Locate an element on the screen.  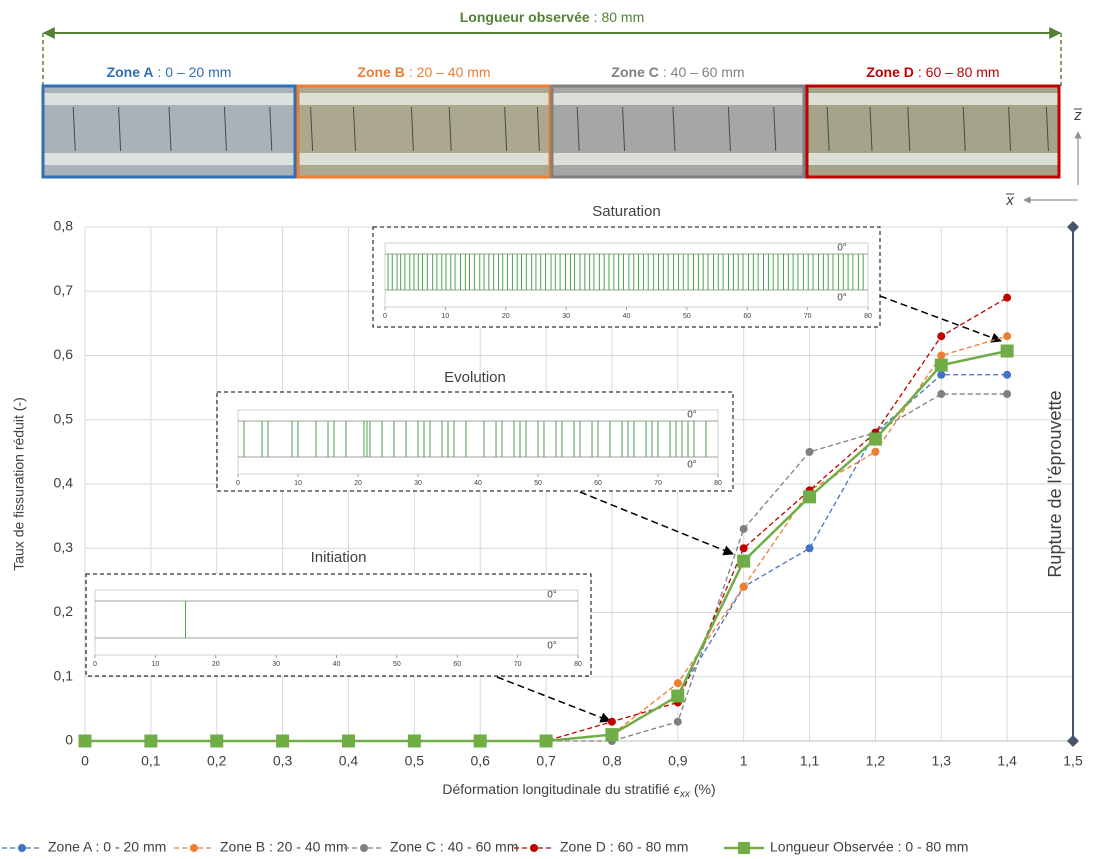
x-tick-label: 0,8 is located at coordinates (612, 761).